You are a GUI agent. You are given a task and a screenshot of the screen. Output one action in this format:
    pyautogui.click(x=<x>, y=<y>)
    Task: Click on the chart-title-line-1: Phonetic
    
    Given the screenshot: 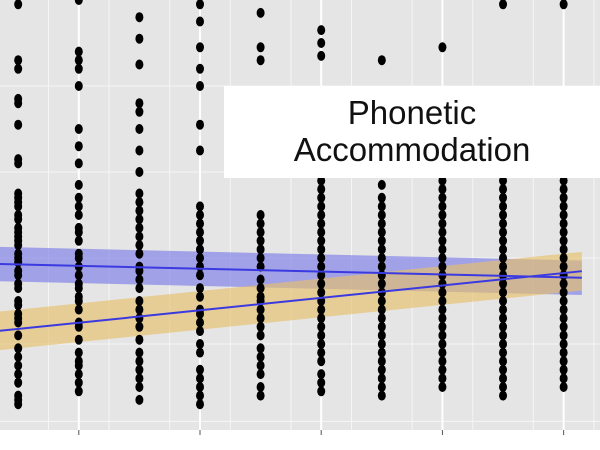 What is the action you would take?
    pyautogui.click(x=412, y=113)
    